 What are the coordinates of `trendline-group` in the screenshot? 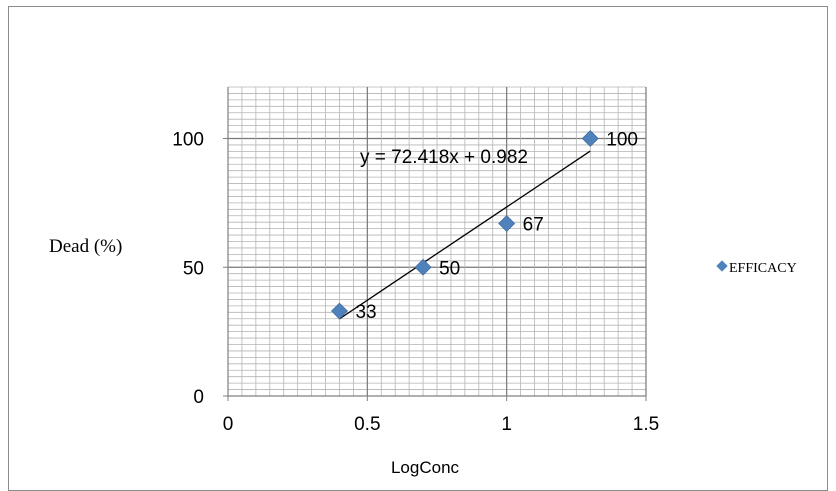 It's located at (465, 235).